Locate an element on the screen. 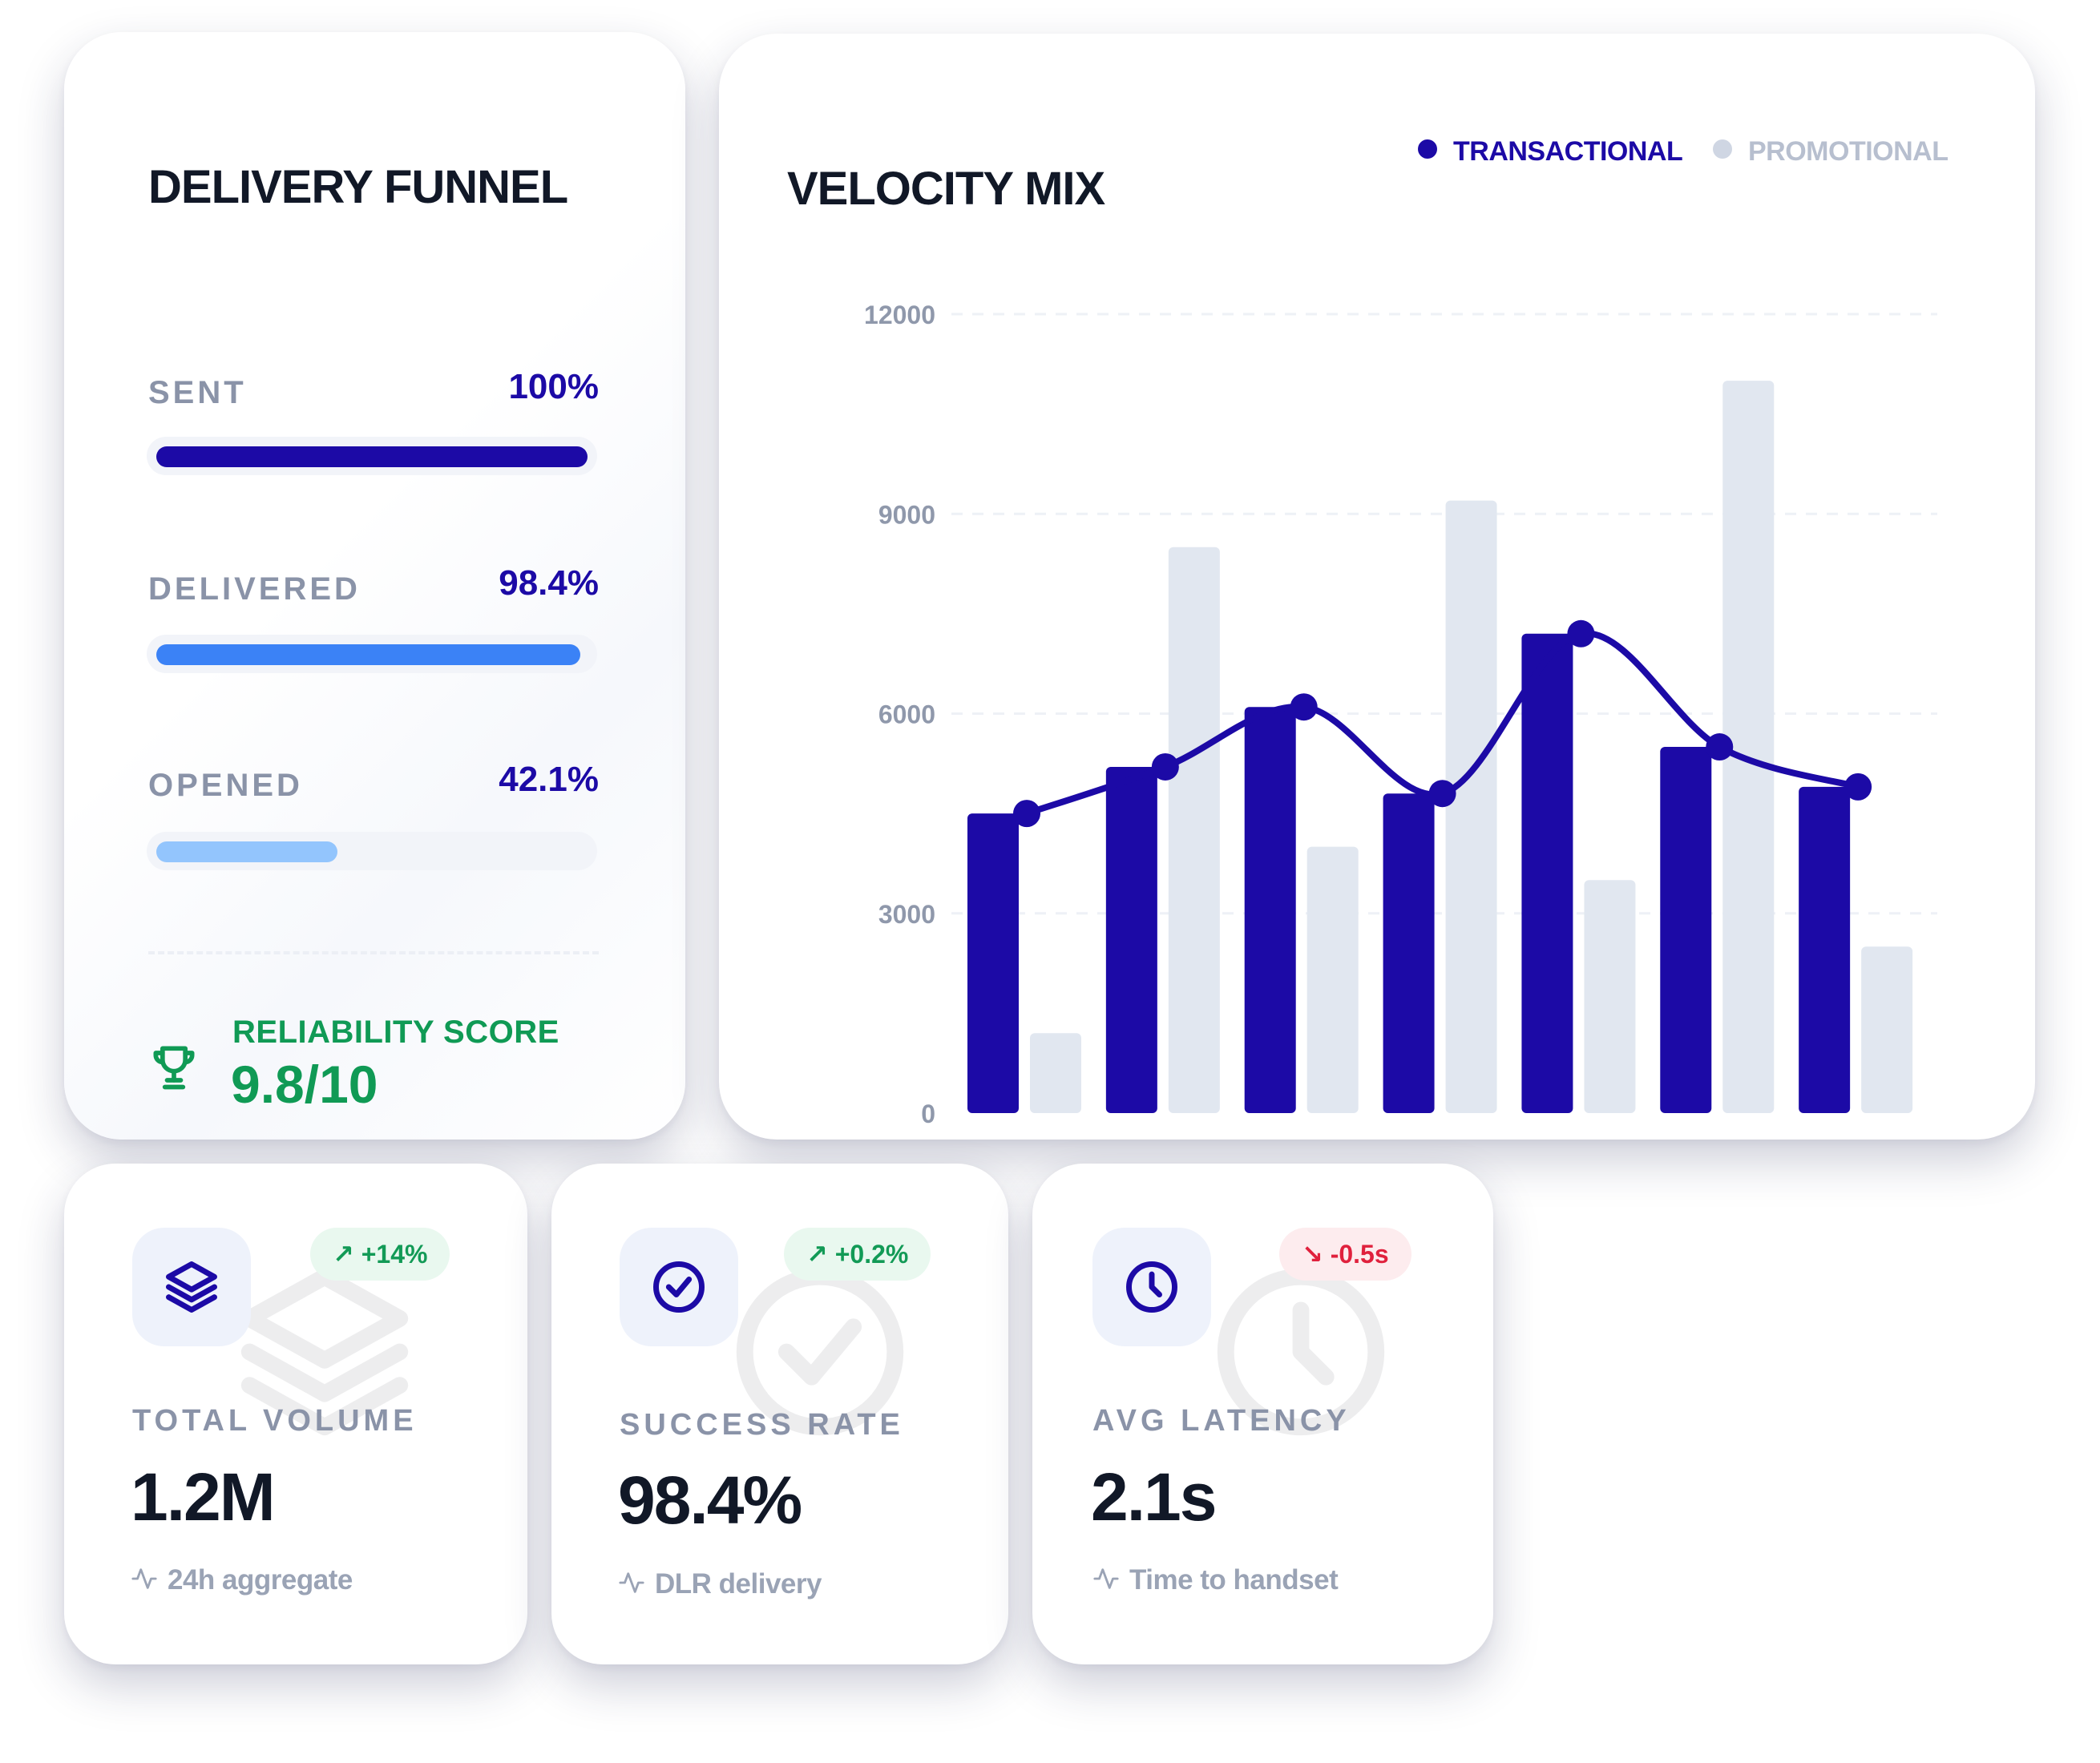 The width and height of the screenshot is (2100, 1763). kpi-card-total-volume: ↗ +14% TOTAL VOLUME 1.2M 24h aggregate is located at coordinates (295, 1414).